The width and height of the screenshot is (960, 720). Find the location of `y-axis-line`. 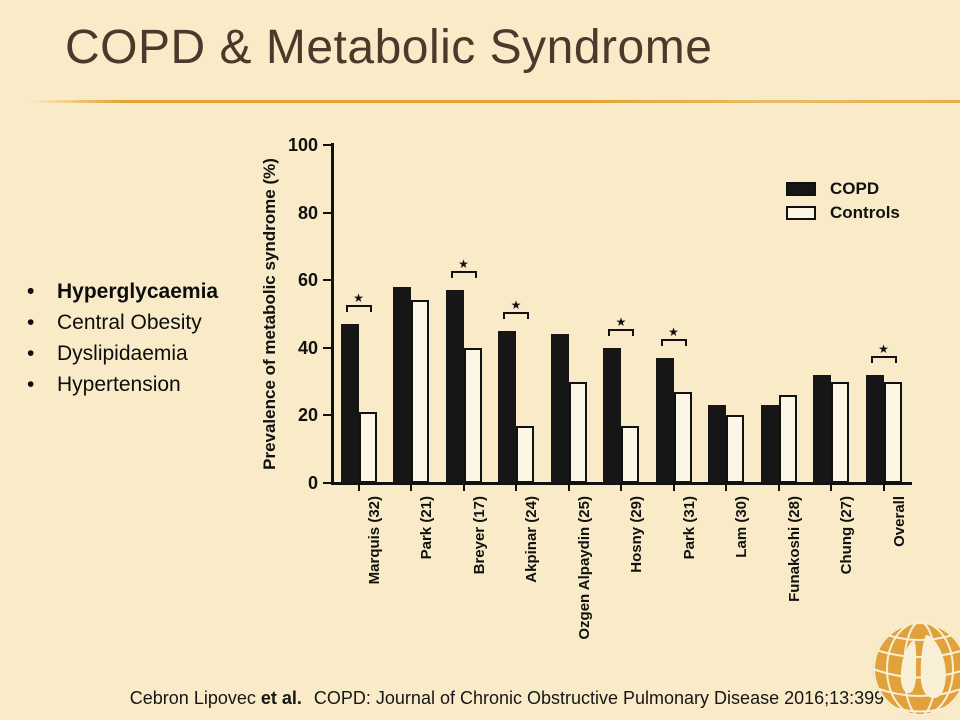

y-axis-line is located at coordinates (332, 314).